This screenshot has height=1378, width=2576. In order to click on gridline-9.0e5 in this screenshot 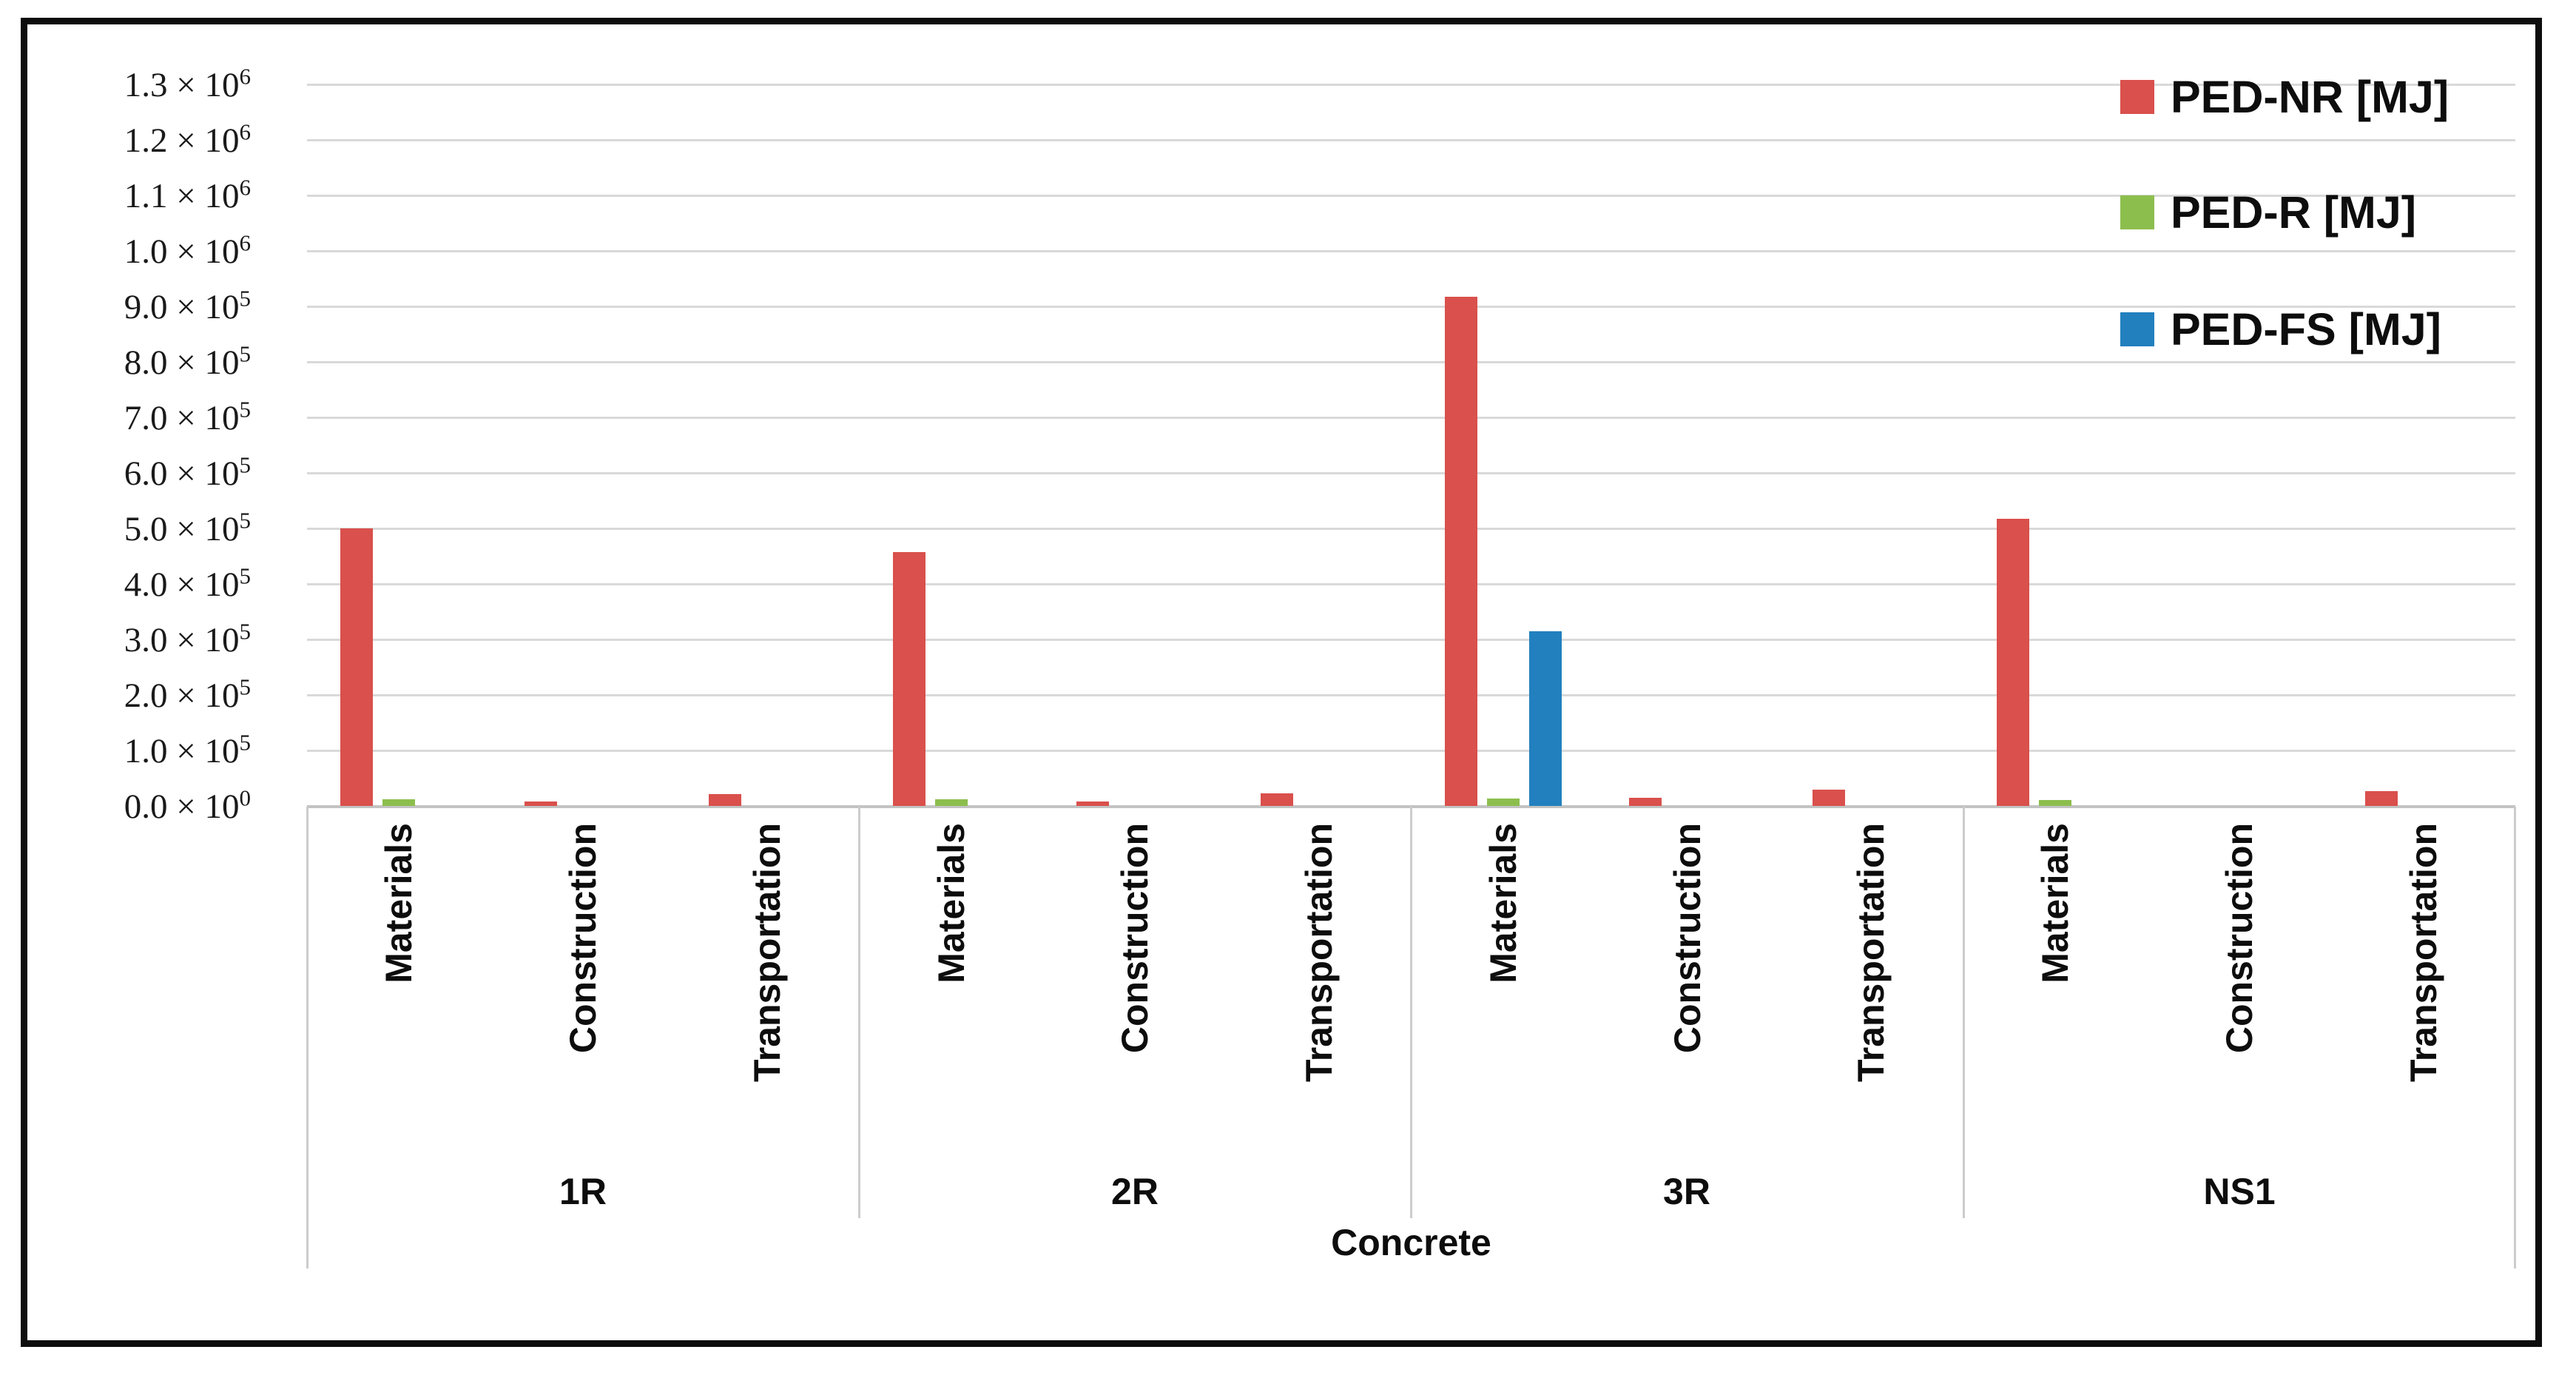, I will do `click(1411, 307)`.